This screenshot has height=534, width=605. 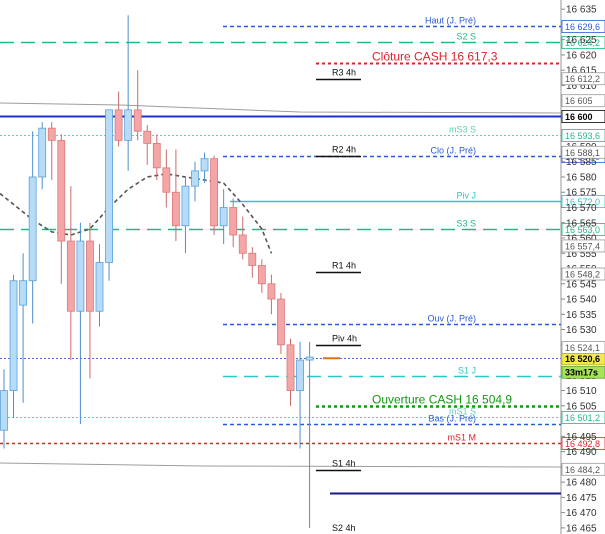 I want to click on price-tick-label: 16 490, so click(x=581, y=452).